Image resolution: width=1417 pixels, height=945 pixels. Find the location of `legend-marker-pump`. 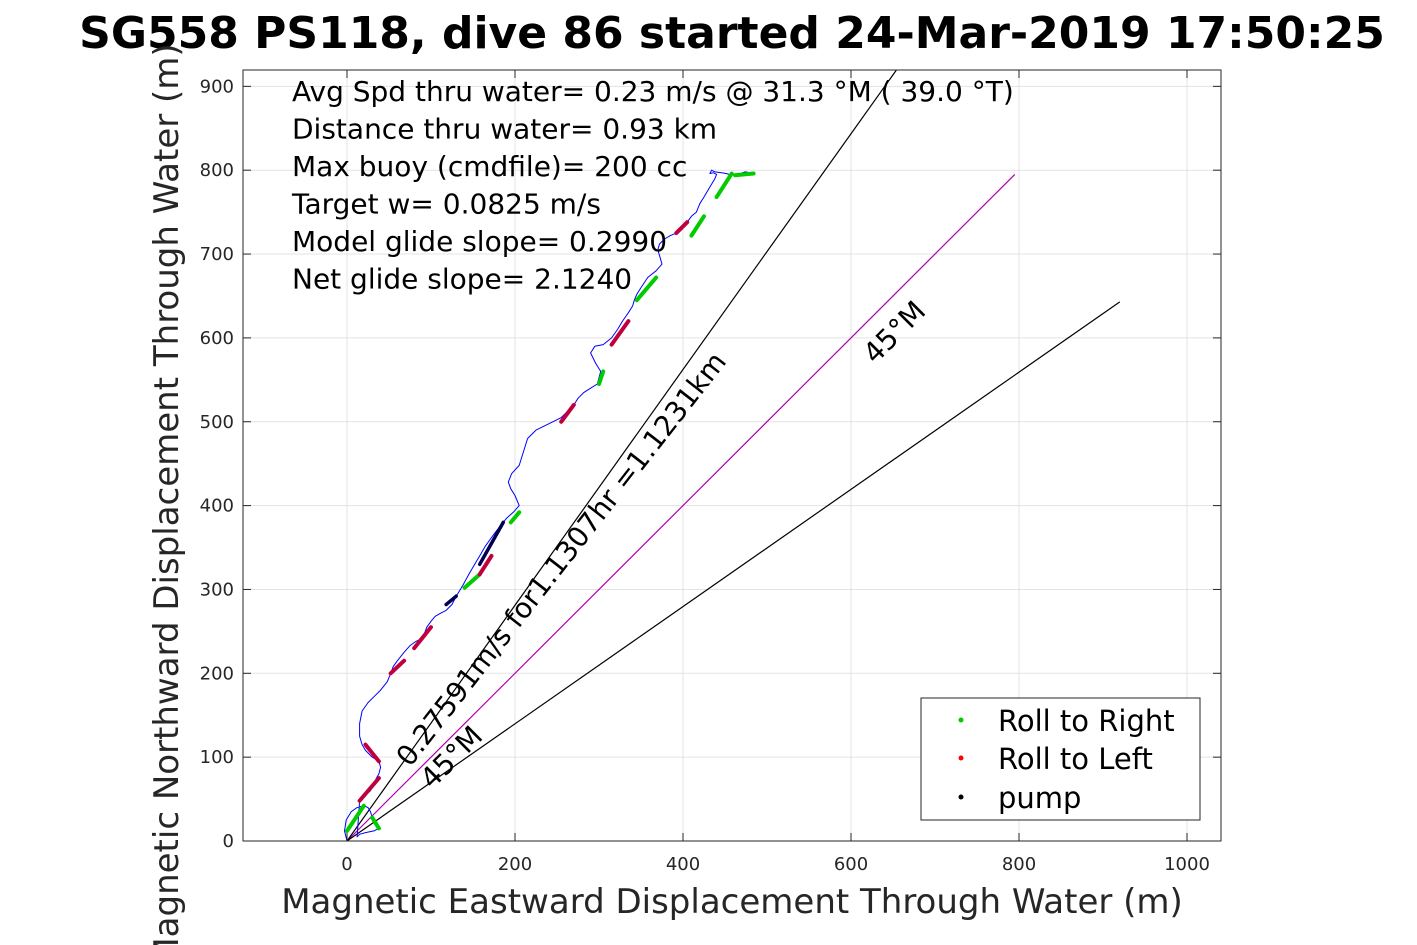

legend-marker-pump is located at coordinates (961, 797).